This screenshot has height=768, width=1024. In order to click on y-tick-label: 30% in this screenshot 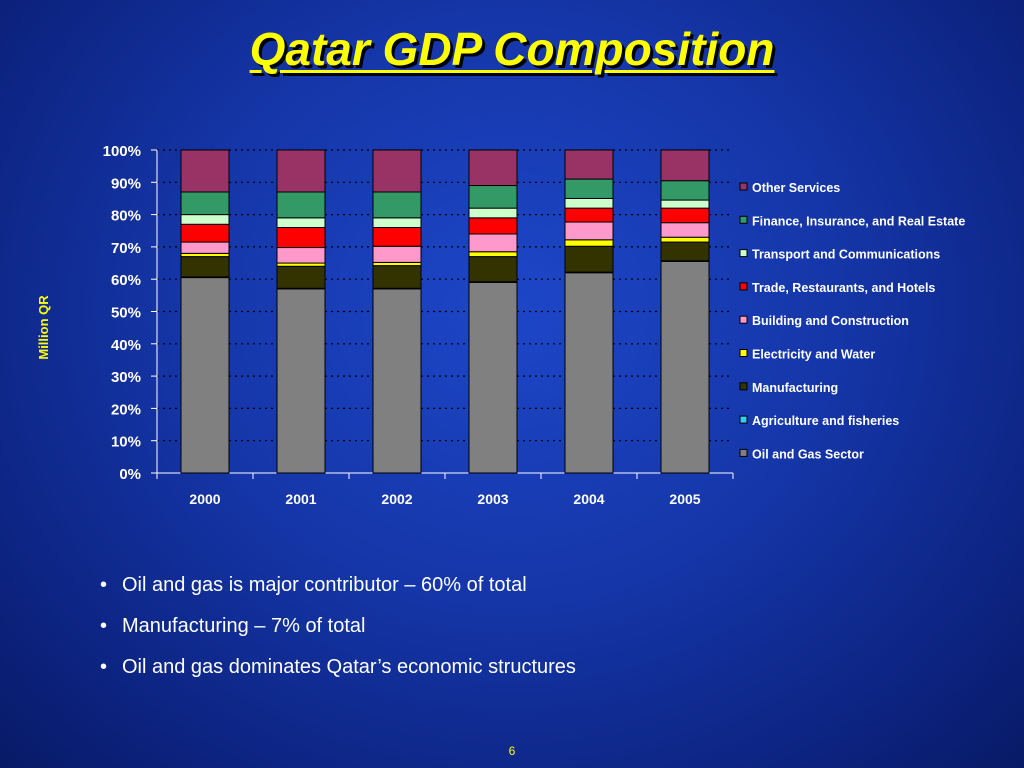, I will do `click(126, 377)`.